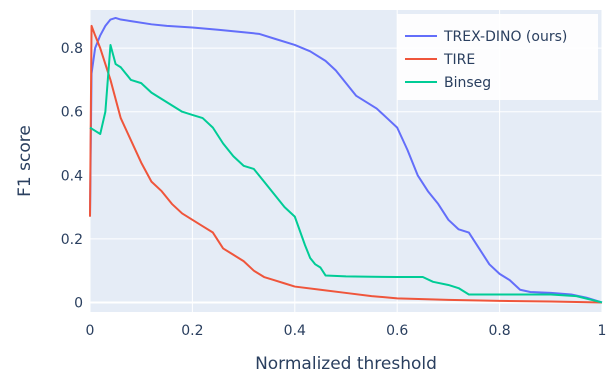  What do you see at coordinates (499, 331) in the screenshot?
I see `x-tick-label: 0.8` at bounding box center [499, 331].